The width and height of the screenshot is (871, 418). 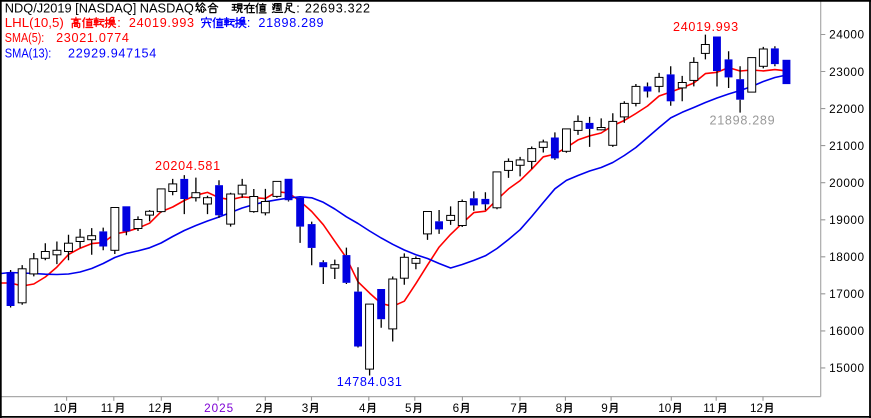 What do you see at coordinates (847, 183) in the screenshot?
I see `svg-text: 20000` at bounding box center [847, 183].